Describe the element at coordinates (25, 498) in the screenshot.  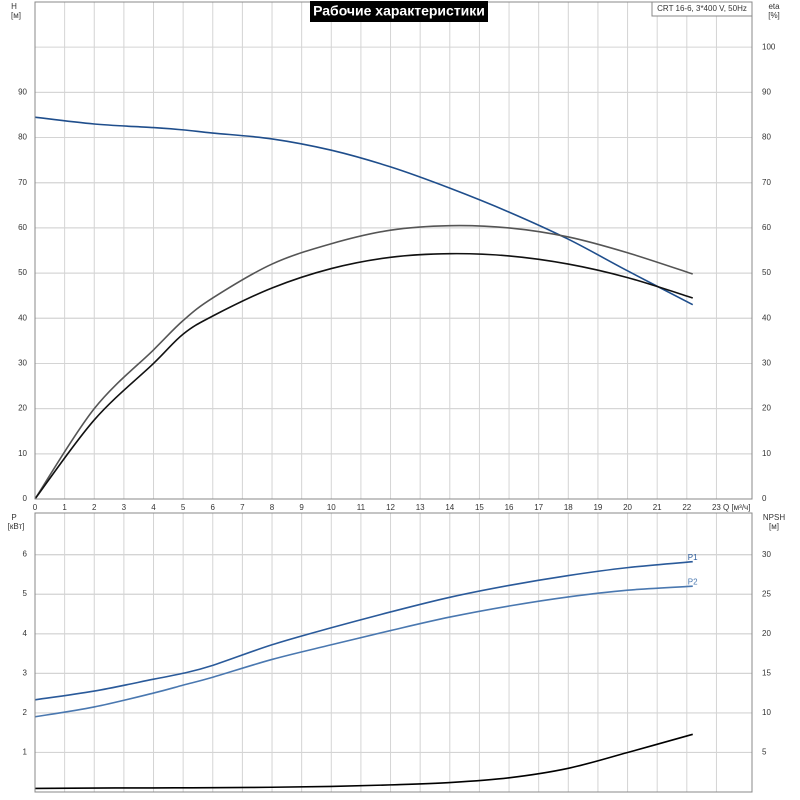
I see `y-tick-label: 0` at that location.